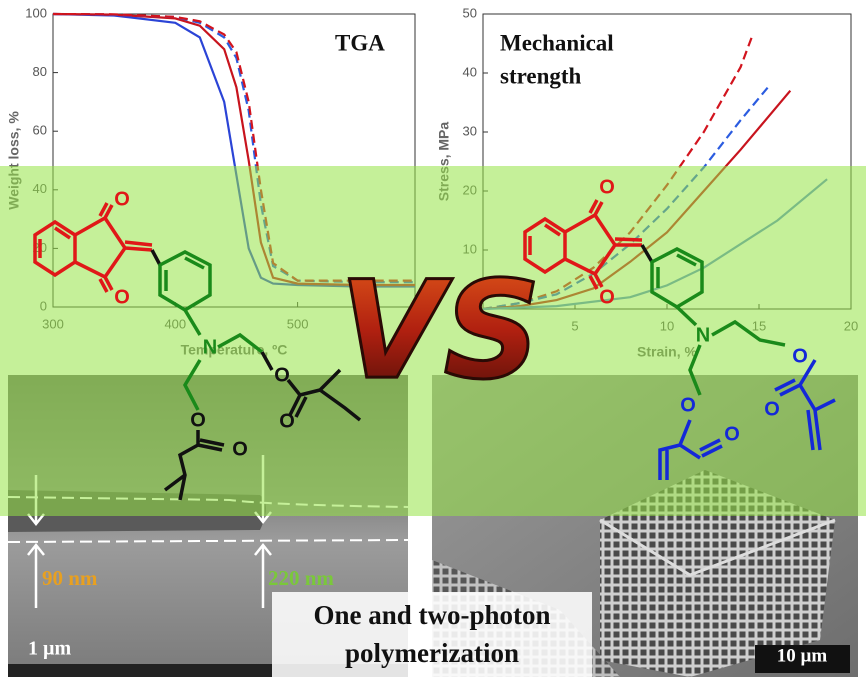  Describe the element at coordinates (557, 42) in the screenshot. I see `annotation: Mechanical` at that location.